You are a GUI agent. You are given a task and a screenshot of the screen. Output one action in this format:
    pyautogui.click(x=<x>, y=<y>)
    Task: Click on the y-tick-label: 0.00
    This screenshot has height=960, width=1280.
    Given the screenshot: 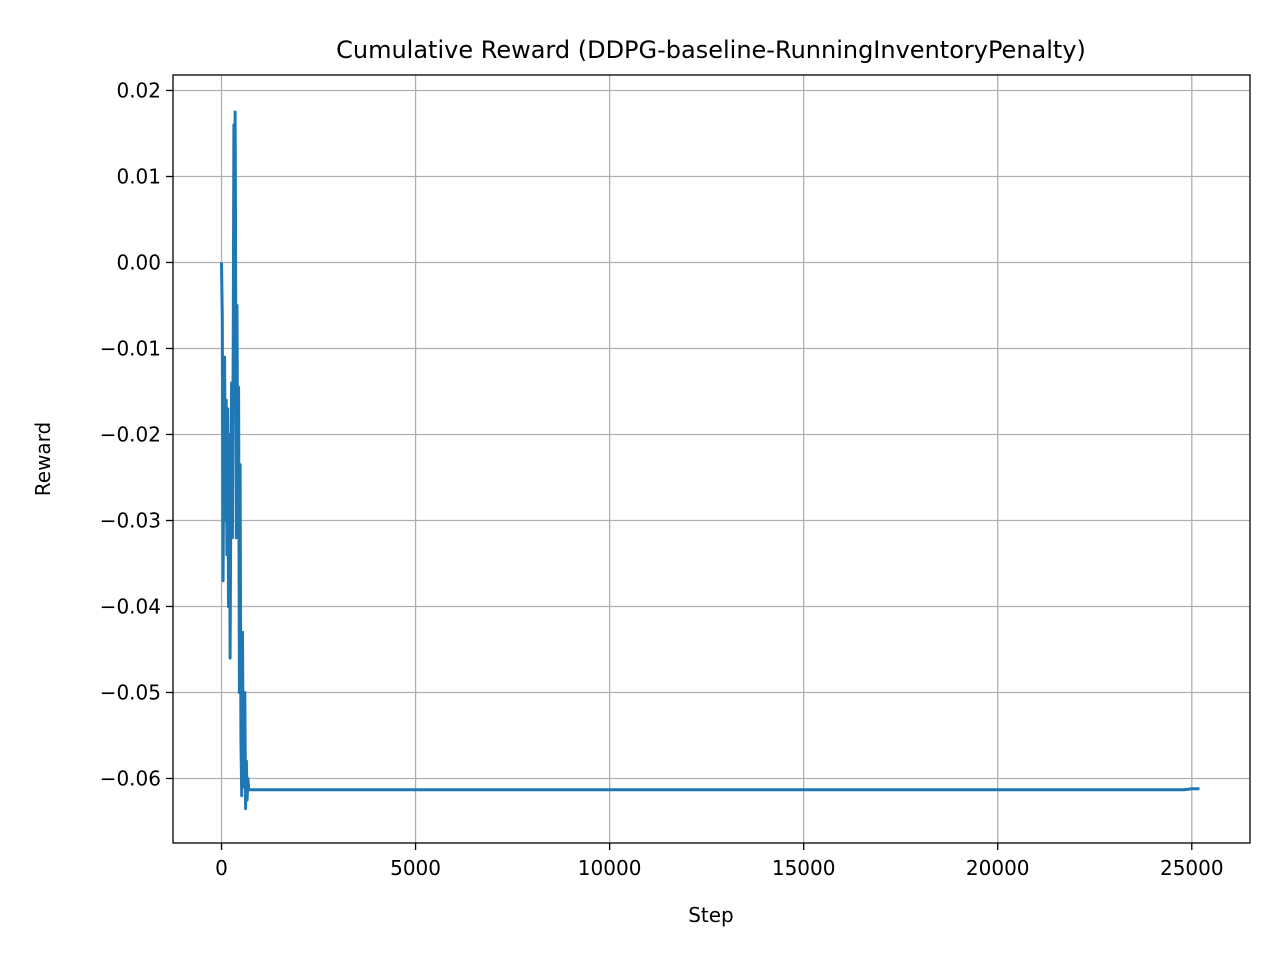 What is the action you would take?
    pyautogui.click(x=138, y=262)
    